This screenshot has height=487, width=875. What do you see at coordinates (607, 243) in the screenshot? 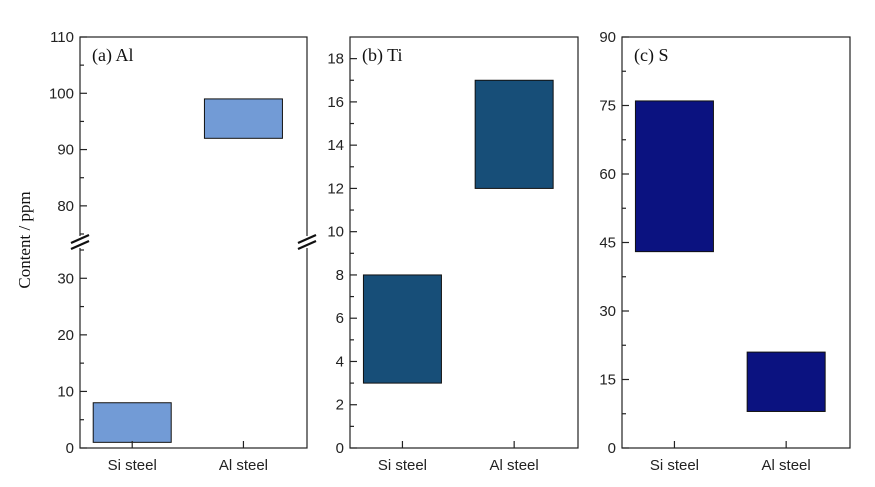
I see `y-tick-label: 45` at bounding box center [607, 243].